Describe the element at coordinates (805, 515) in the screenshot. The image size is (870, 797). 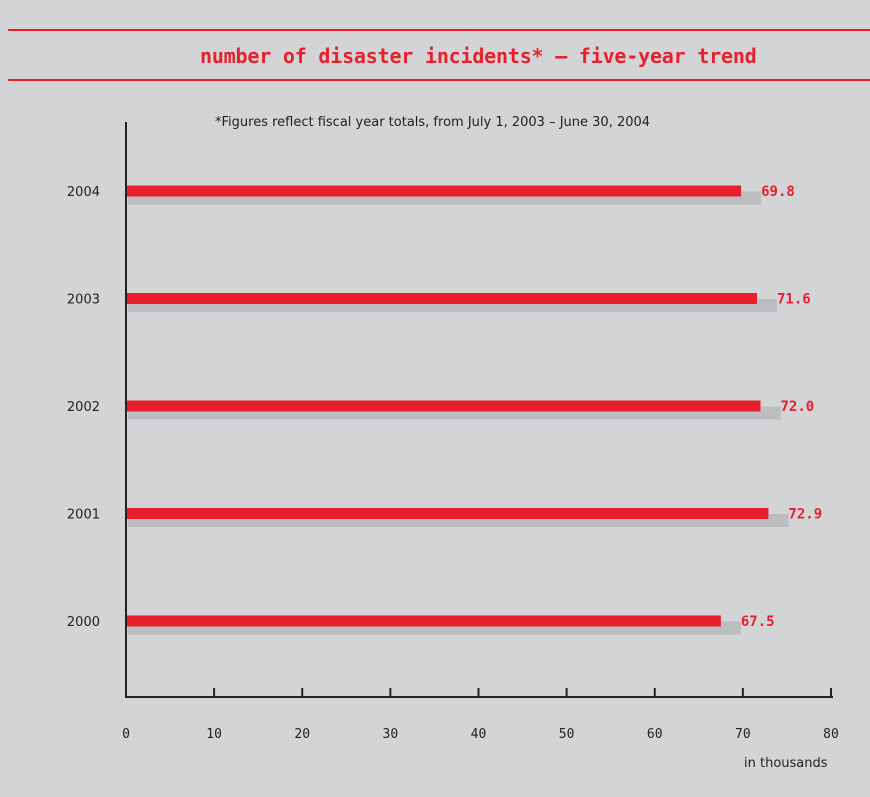
I see `bar-value-label: 72.9` at that location.